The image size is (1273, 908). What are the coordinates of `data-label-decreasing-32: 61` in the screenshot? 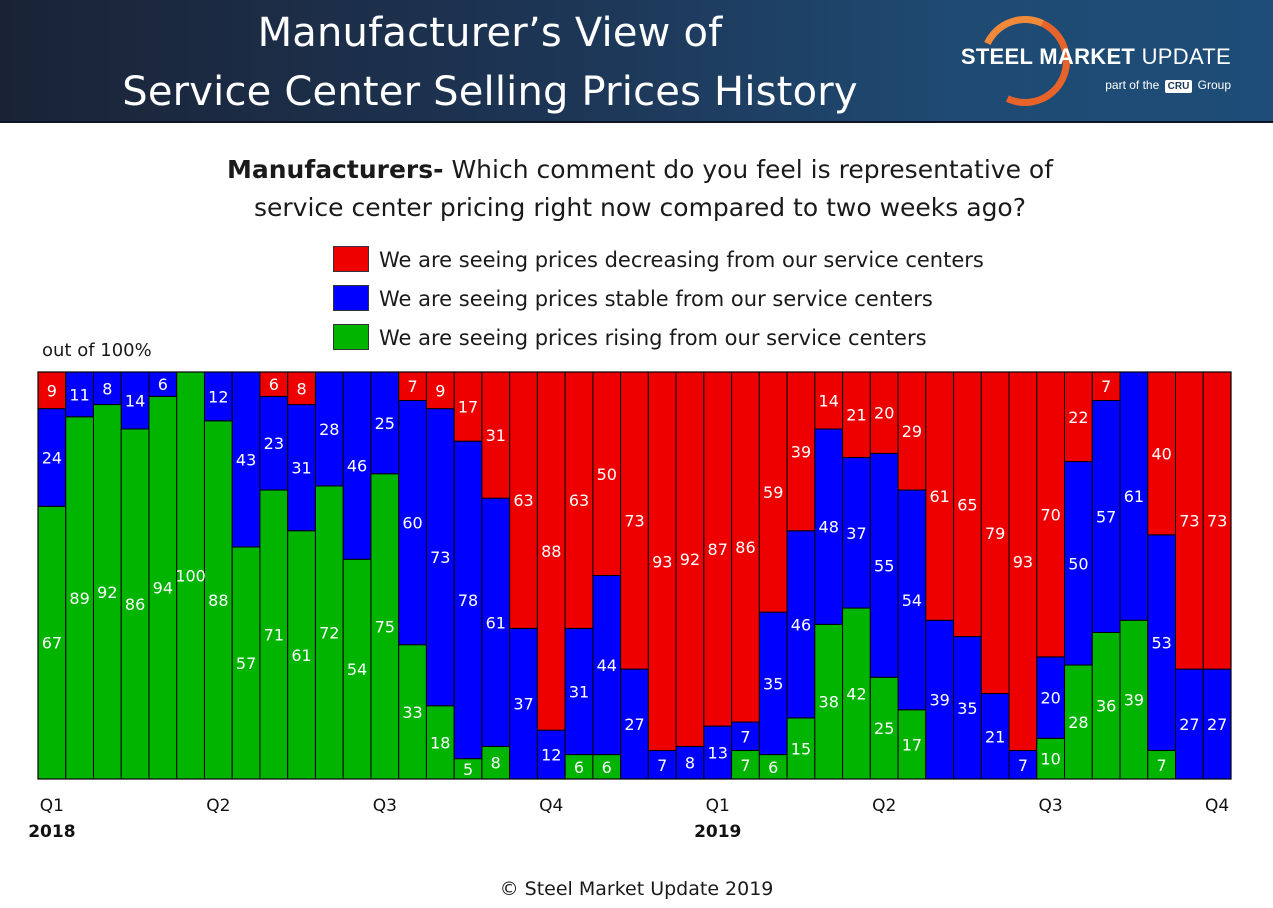 It's located at (940, 496).